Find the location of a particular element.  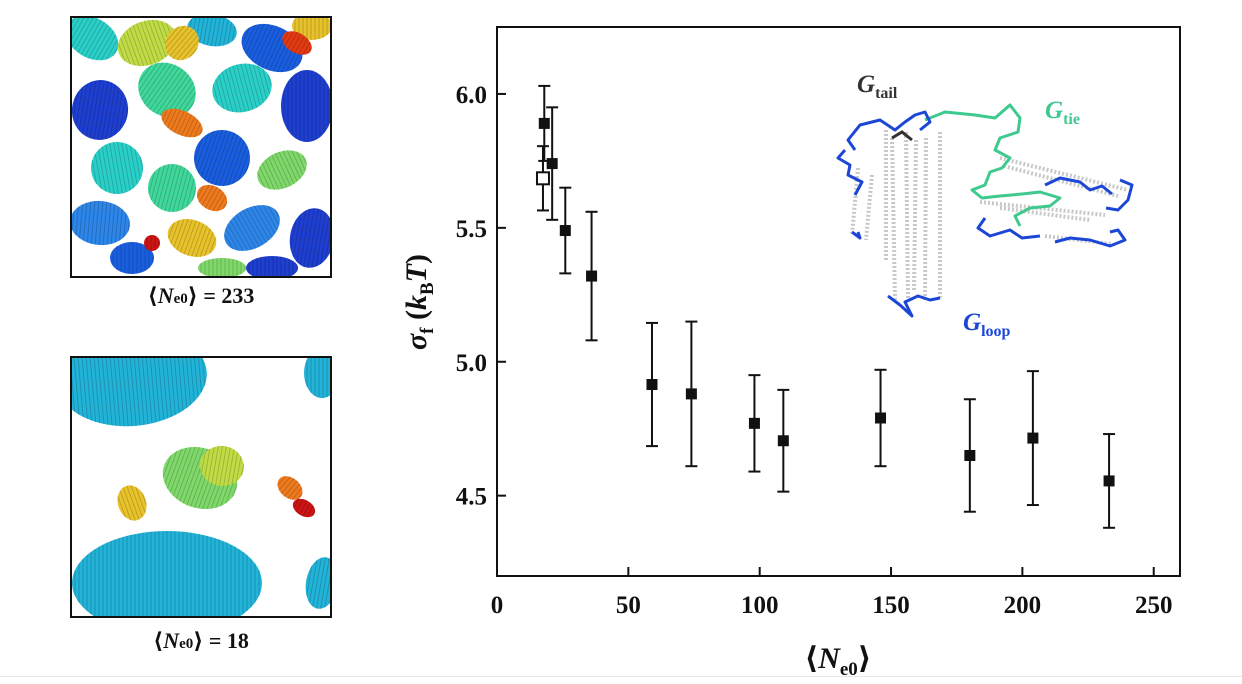

snapshot-ne0-18-image is located at coordinates (201, 487).